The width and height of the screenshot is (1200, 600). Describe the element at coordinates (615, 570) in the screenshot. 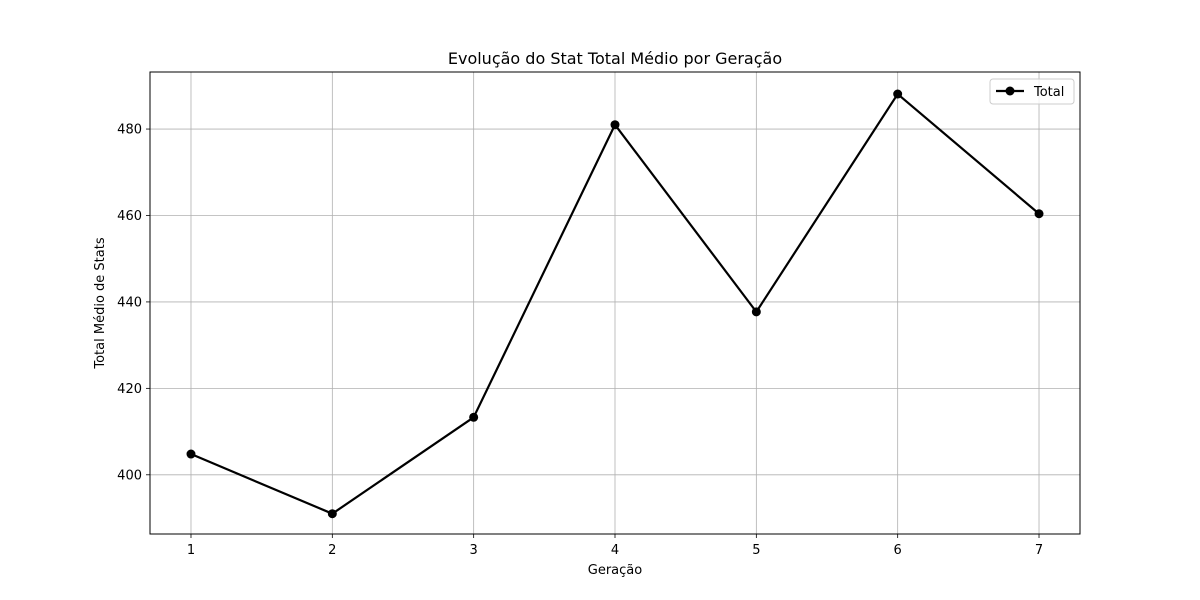

I see `x-axis-label: Geração` at that location.